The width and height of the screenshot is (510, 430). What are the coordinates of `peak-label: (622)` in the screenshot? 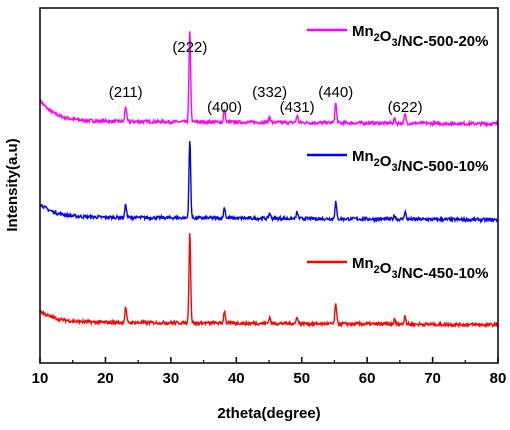 It's located at (405, 107).